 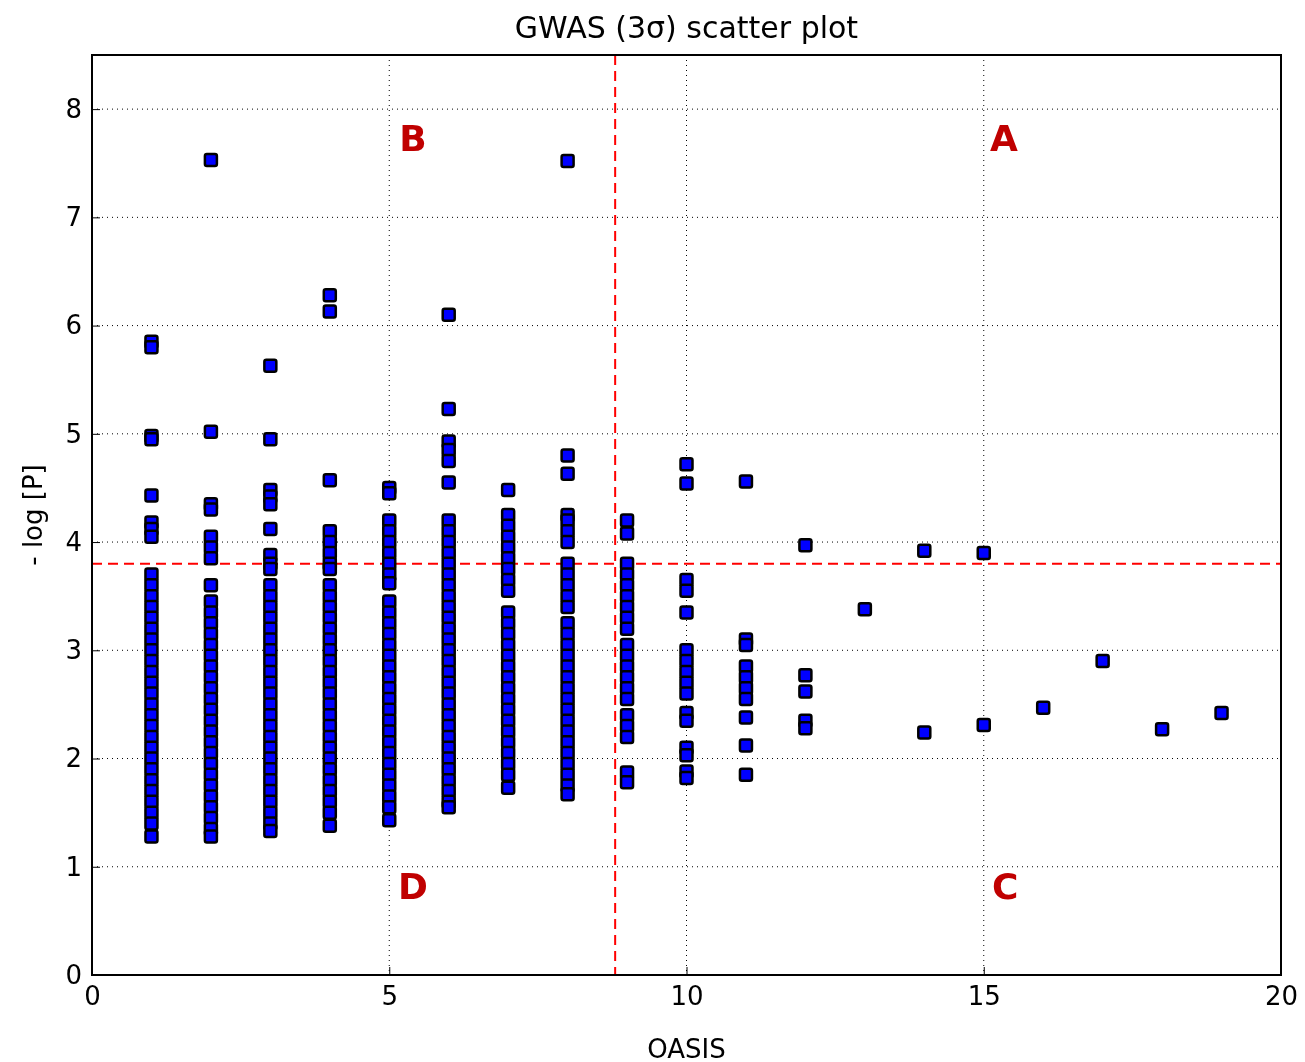 I want to click on x-tick-label: 0, so click(x=92, y=996).